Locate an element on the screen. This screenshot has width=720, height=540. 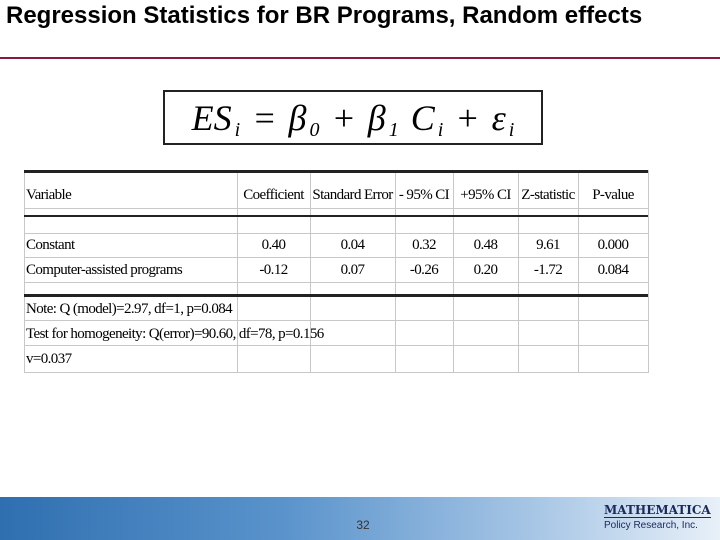
column-header: Variable is located at coordinates (49, 195).